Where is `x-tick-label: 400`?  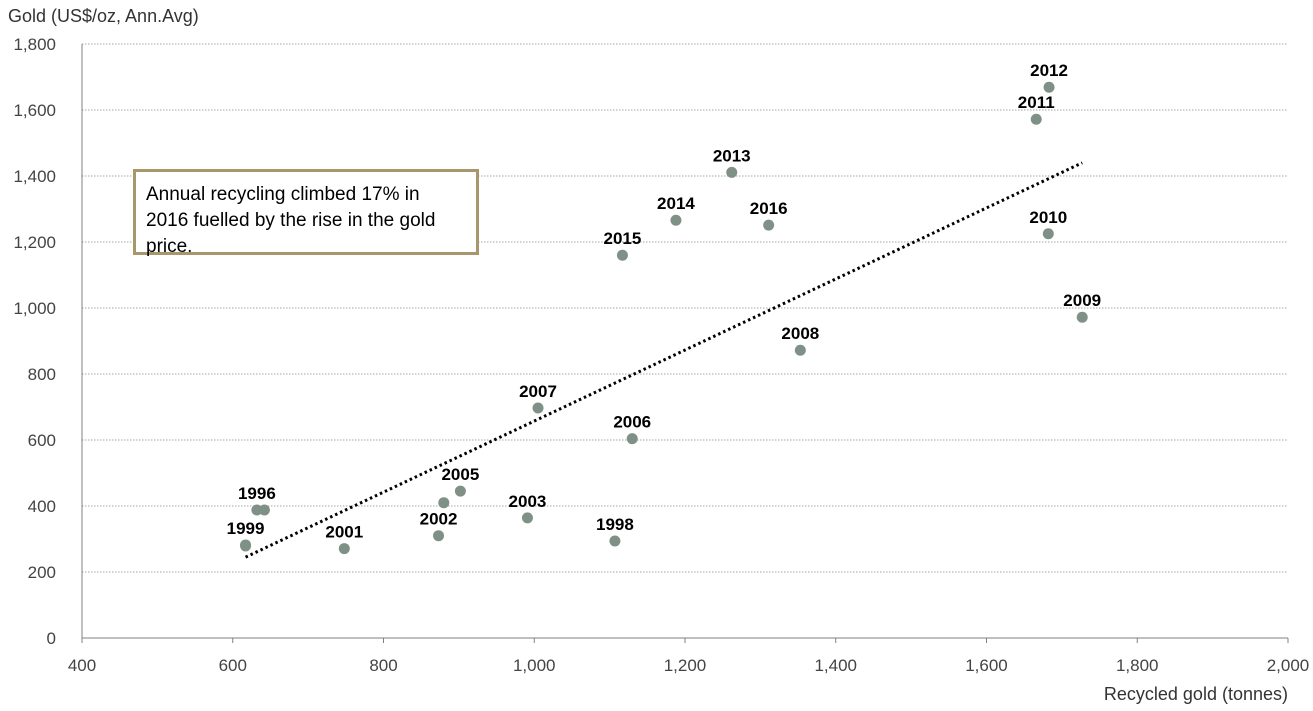 x-tick-label: 400 is located at coordinates (82, 665).